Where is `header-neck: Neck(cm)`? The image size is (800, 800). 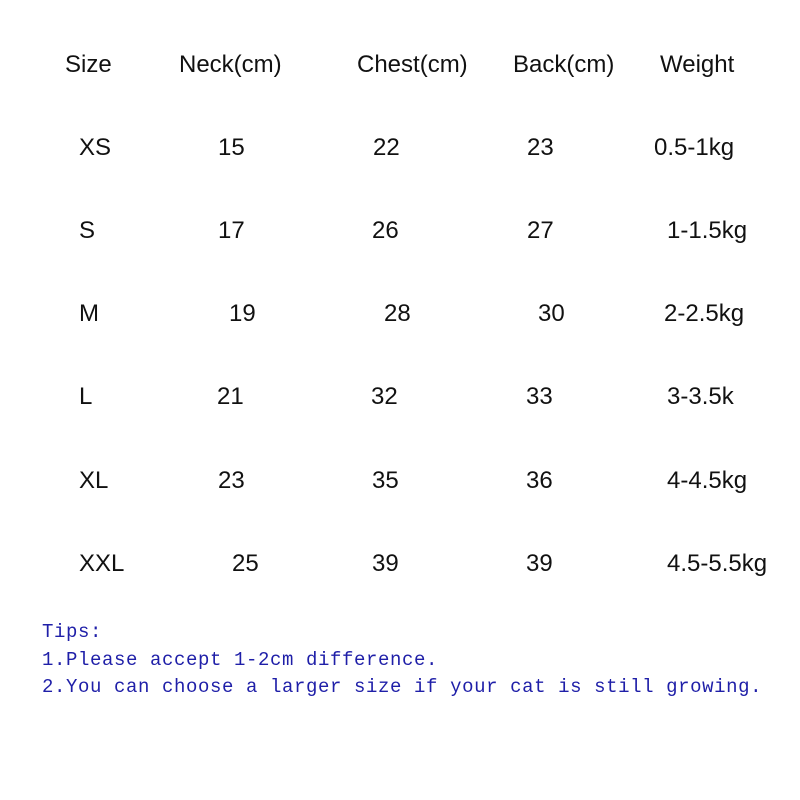 header-neck: Neck(cm) is located at coordinates (230, 64).